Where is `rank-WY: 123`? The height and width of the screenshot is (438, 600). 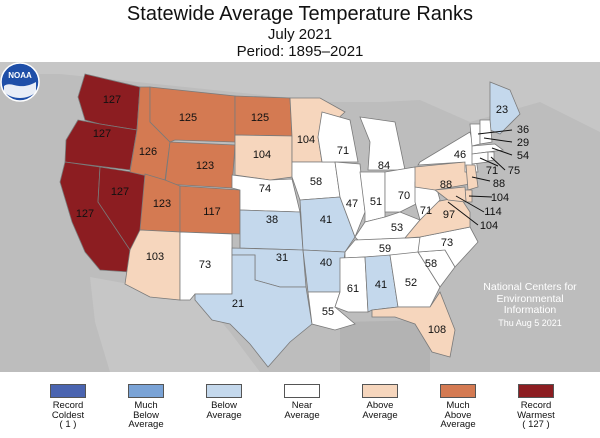
rank-WY: 123 is located at coordinates (205, 166).